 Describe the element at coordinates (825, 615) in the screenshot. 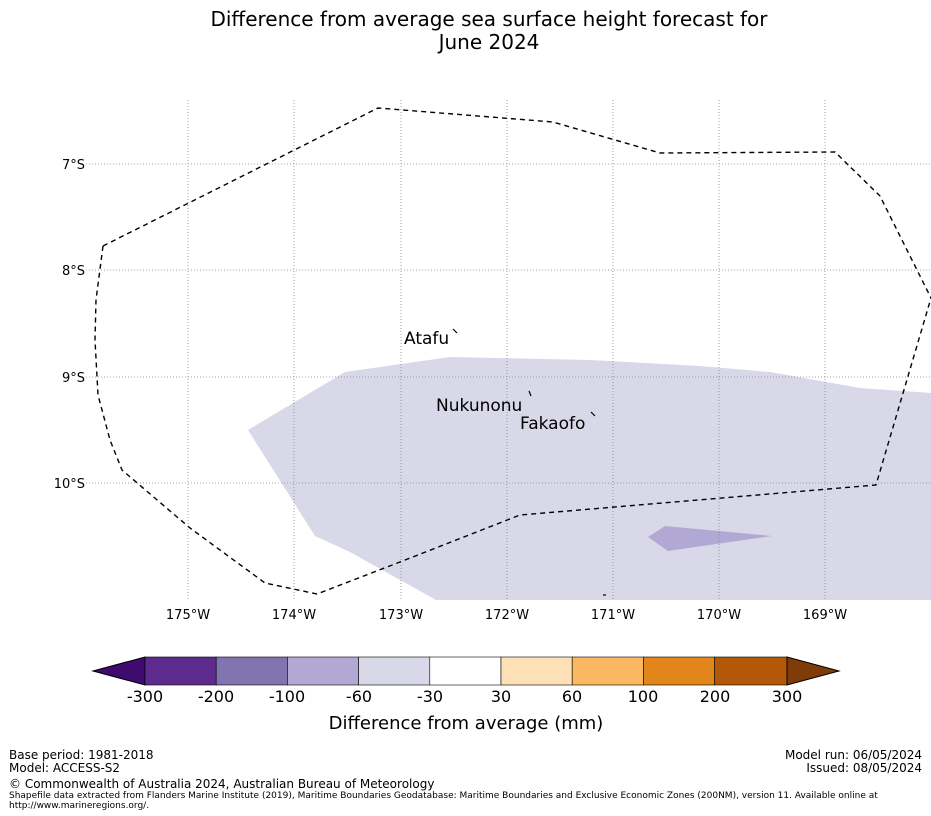

I see `lon-label-169w: 169°W` at that location.